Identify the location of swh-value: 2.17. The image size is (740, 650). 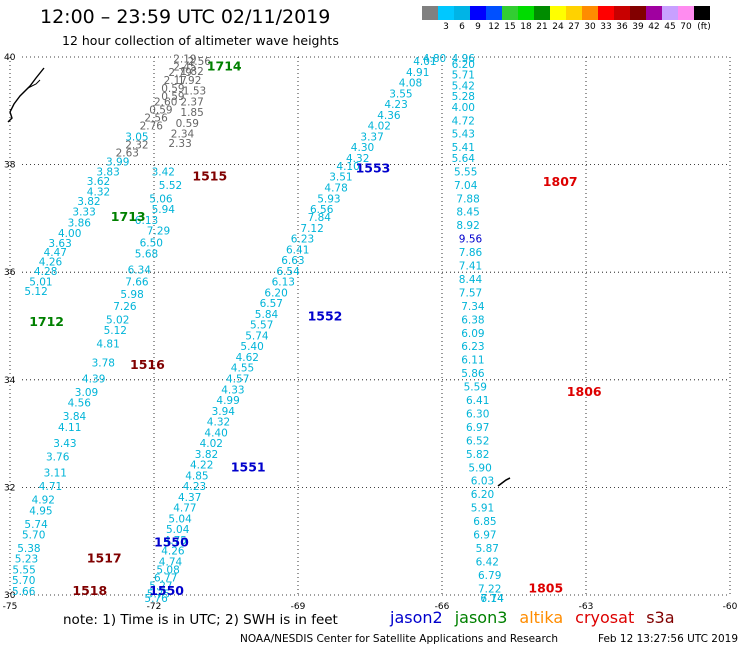
(175, 81).